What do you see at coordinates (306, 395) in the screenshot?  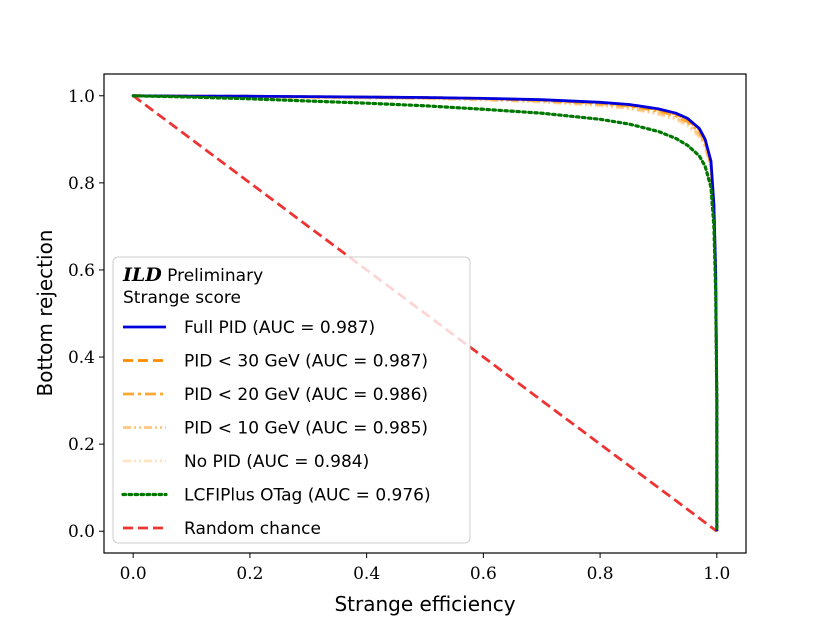 I see `legend-label-2: PID < 20 GeV (AUC = 0.986)` at bounding box center [306, 395].